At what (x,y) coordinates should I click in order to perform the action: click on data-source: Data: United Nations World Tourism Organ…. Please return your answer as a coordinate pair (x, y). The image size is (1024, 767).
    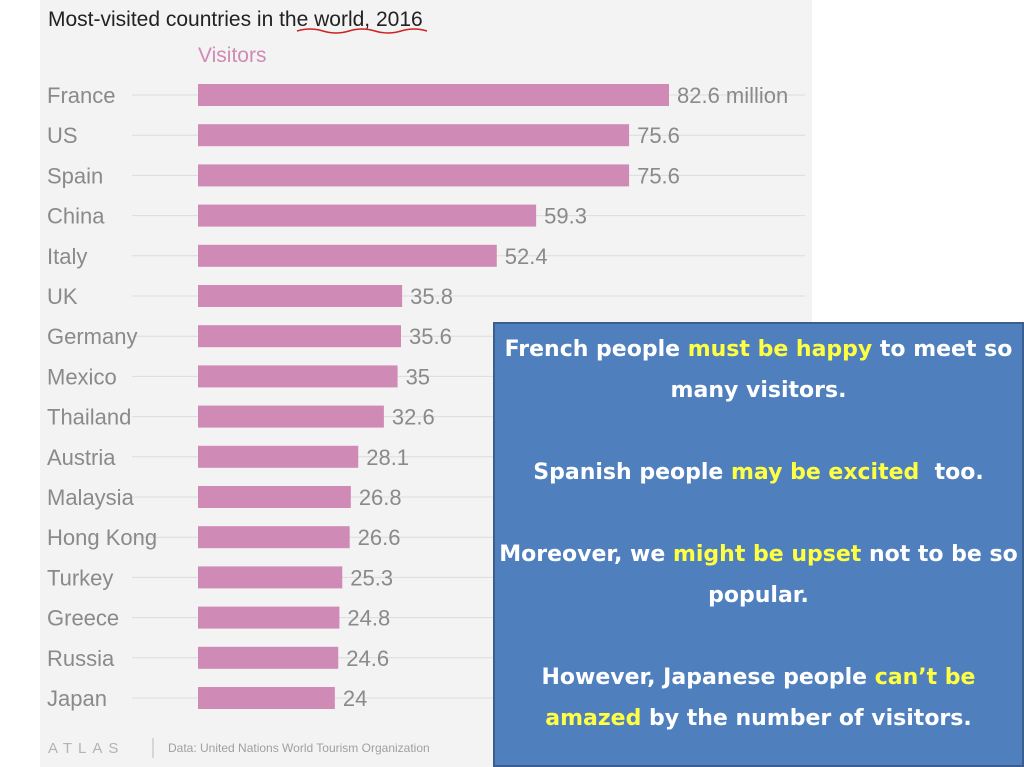
    Looking at the image, I should click on (299, 748).